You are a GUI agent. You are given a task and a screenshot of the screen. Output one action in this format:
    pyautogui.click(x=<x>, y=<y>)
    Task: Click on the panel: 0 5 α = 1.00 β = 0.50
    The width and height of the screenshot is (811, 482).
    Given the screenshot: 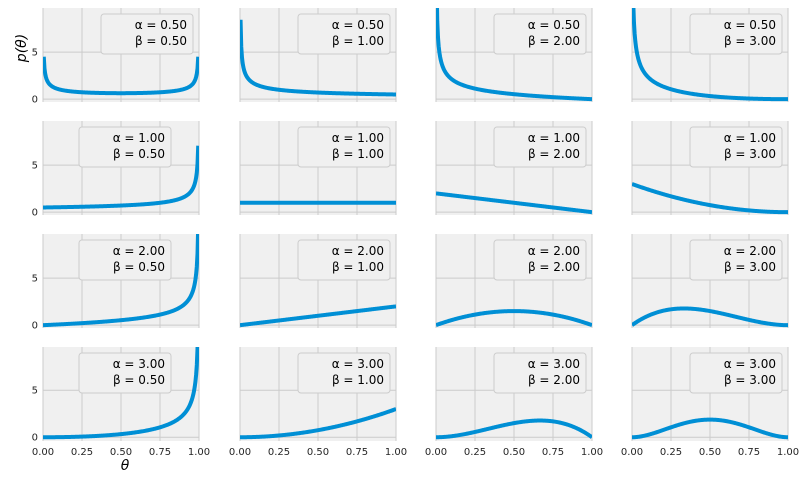 What is the action you would take?
    pyautogui.click(x=116, y=170)
    